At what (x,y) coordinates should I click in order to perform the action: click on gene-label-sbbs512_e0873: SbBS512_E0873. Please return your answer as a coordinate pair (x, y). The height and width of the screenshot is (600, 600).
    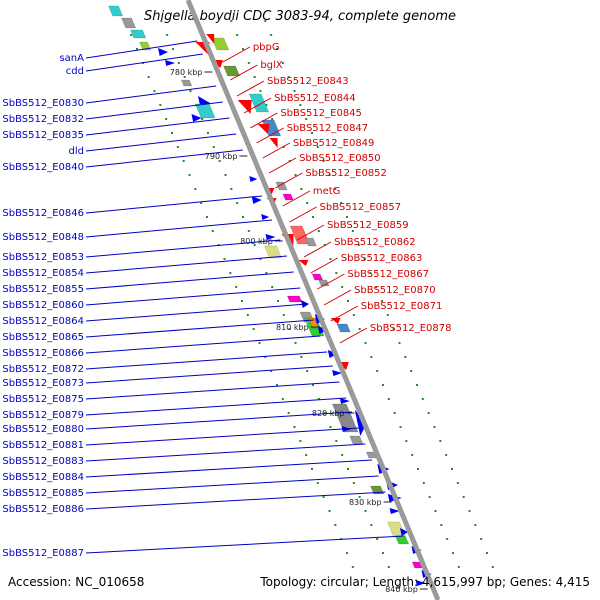
    Looking at the image, I should click on (43, 383).